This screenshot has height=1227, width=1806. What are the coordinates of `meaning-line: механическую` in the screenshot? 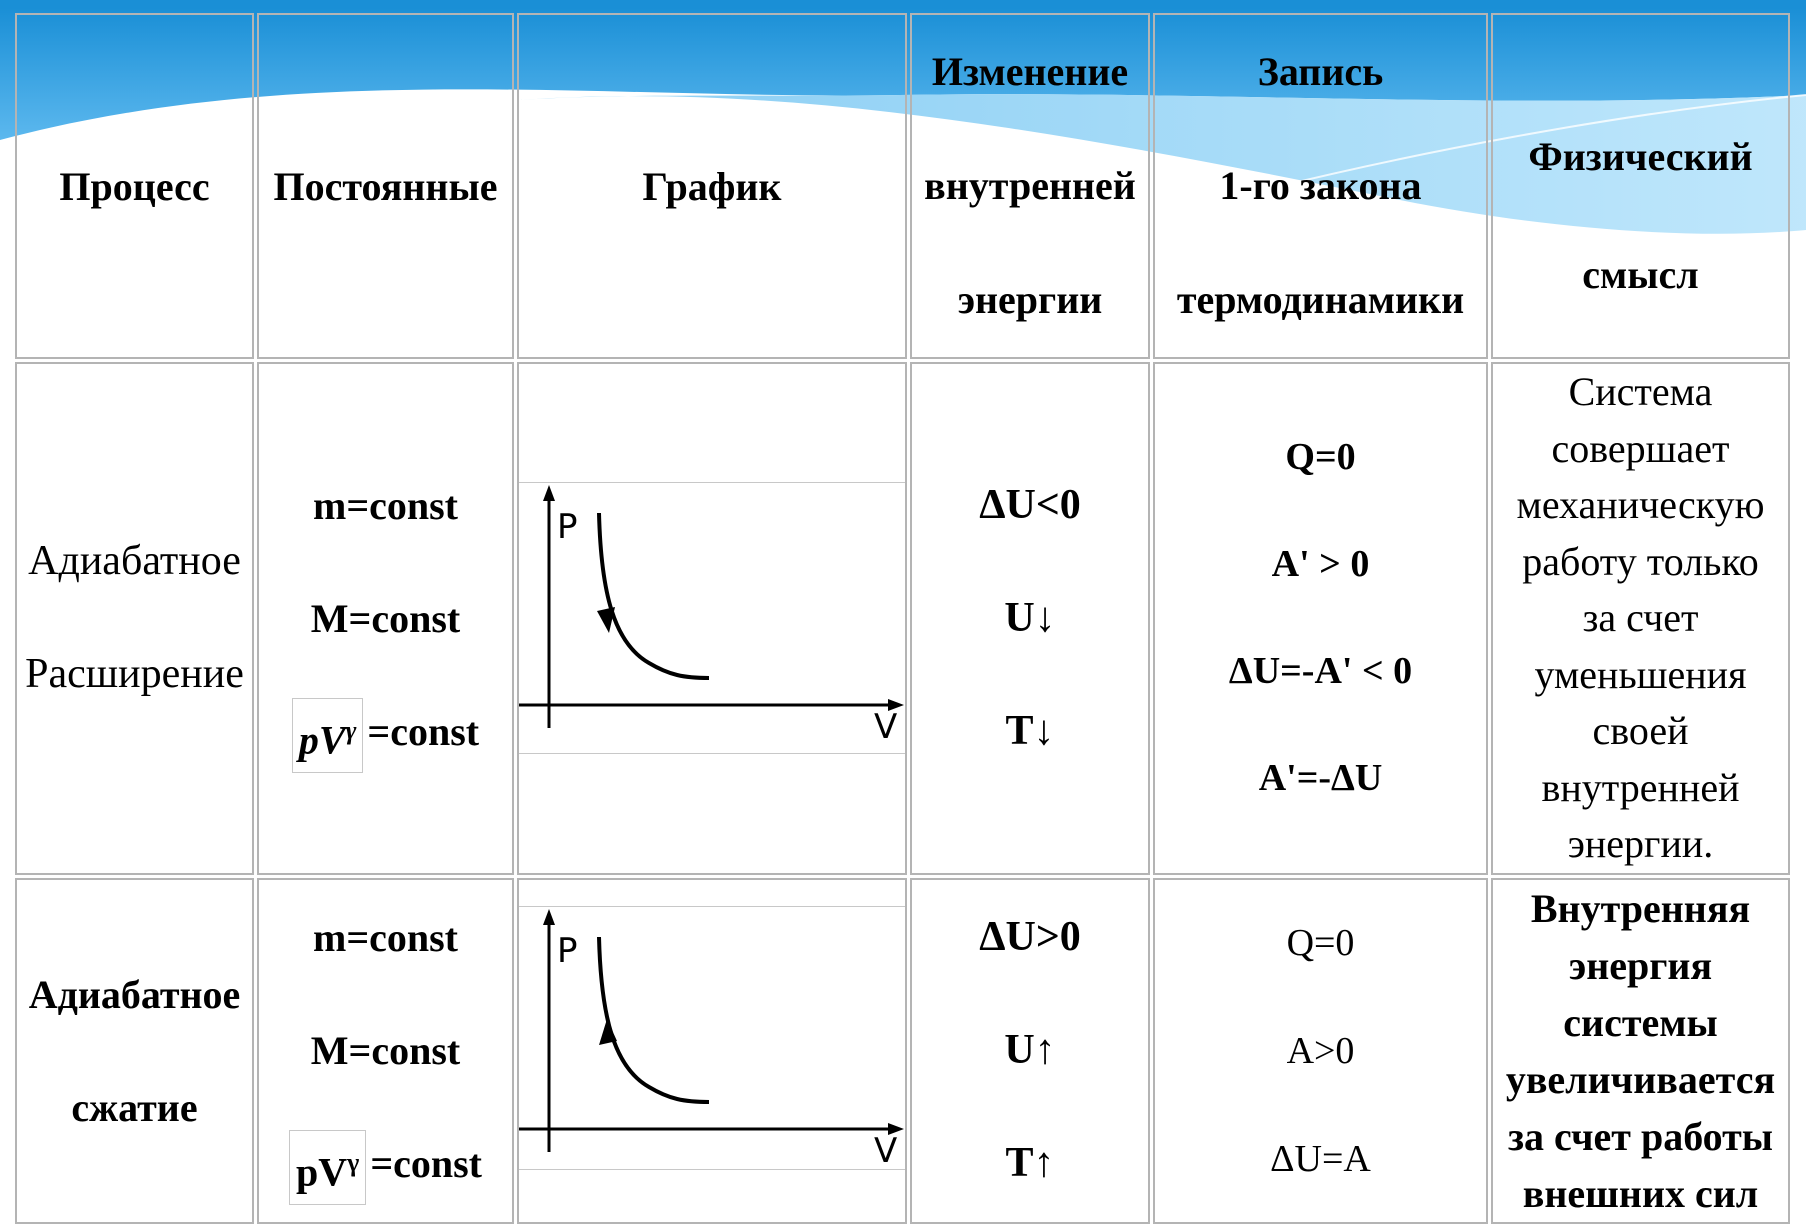 It's located at (1640, 504).